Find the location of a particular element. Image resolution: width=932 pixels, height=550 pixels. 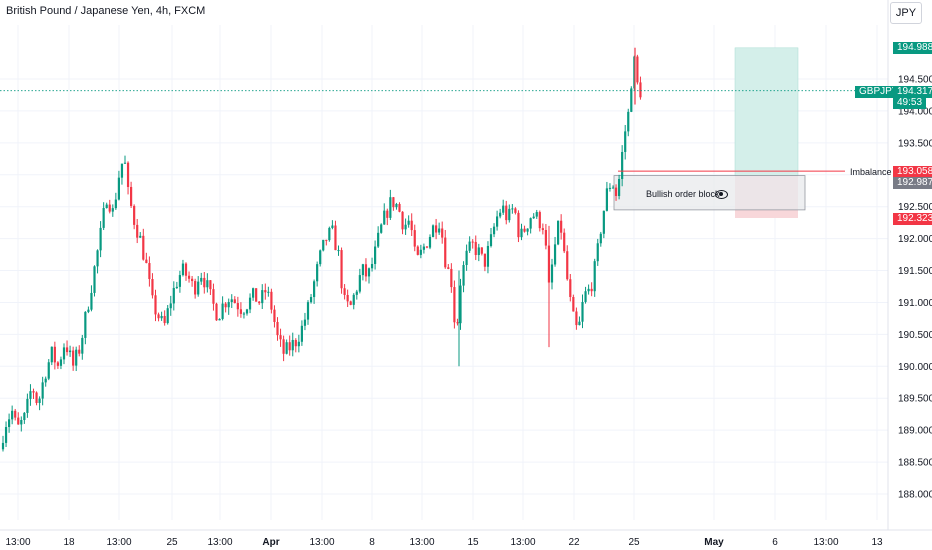

order-block-box is located at coordinates (709, 193).